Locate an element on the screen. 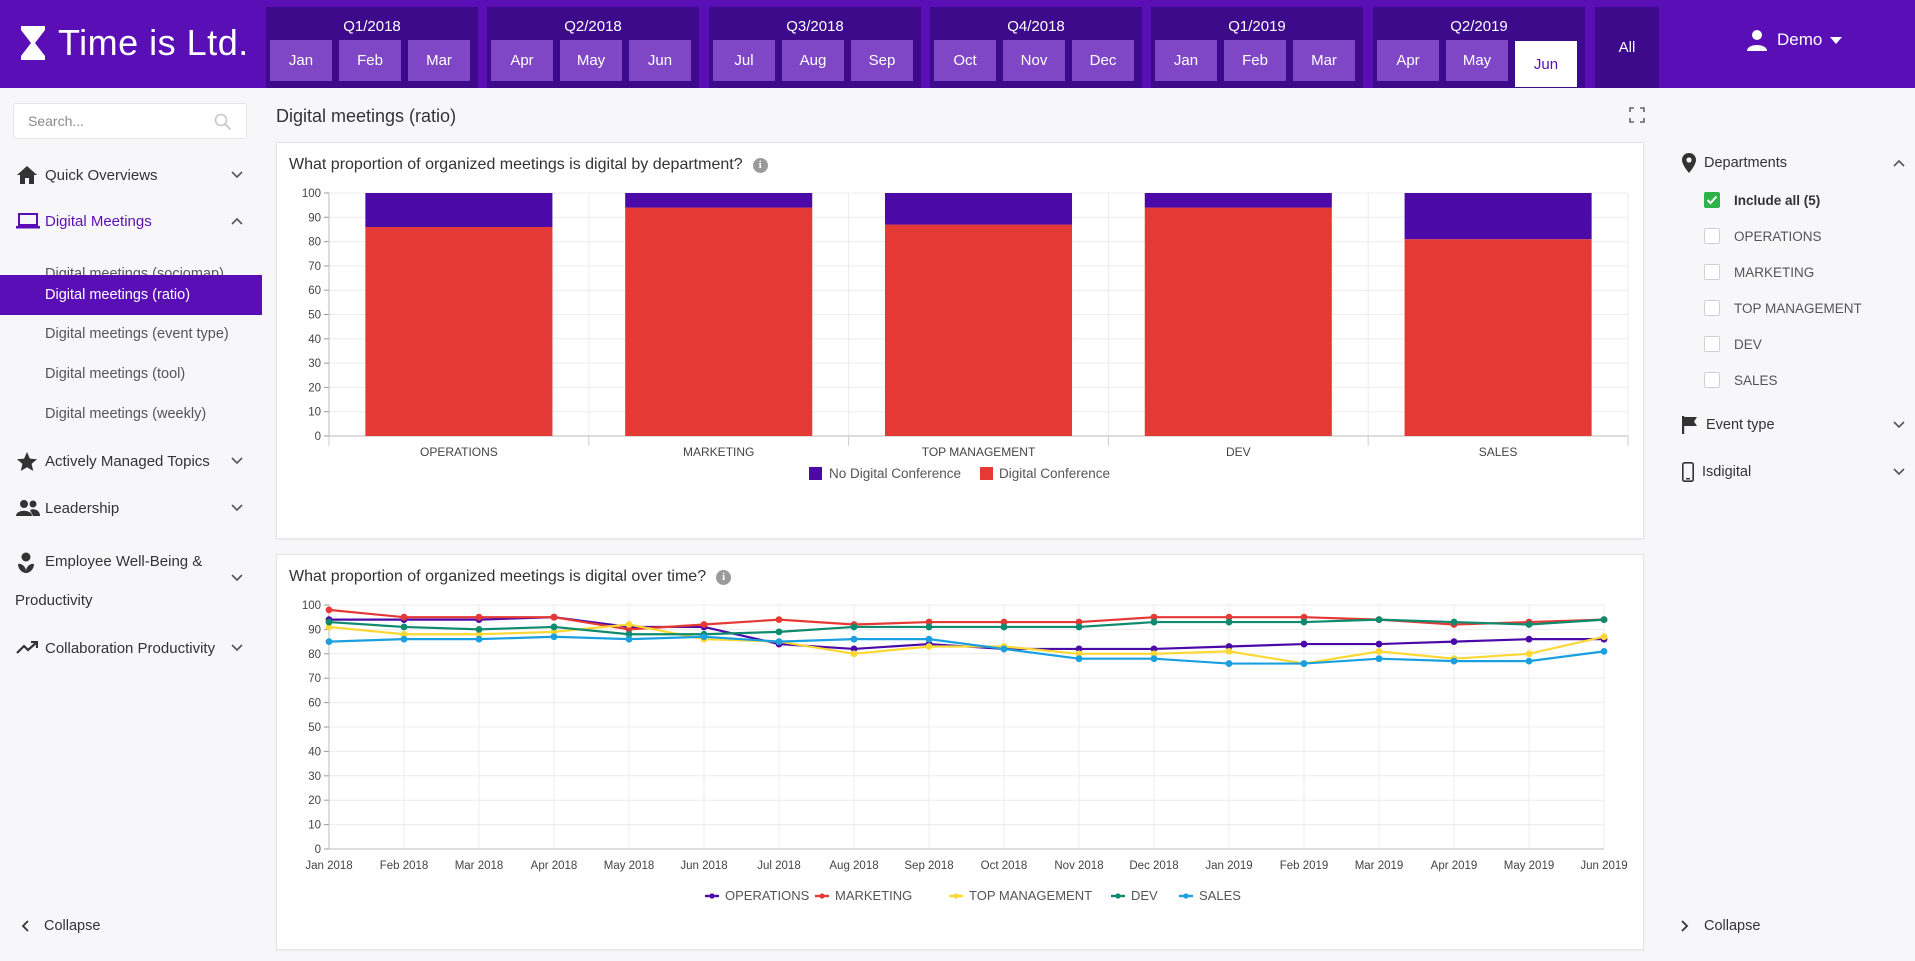 The height and width of the screenshot is (961, 1915). nav-sub-ratio: Digital meetings (ratio) is located at coordinates (131, 295).